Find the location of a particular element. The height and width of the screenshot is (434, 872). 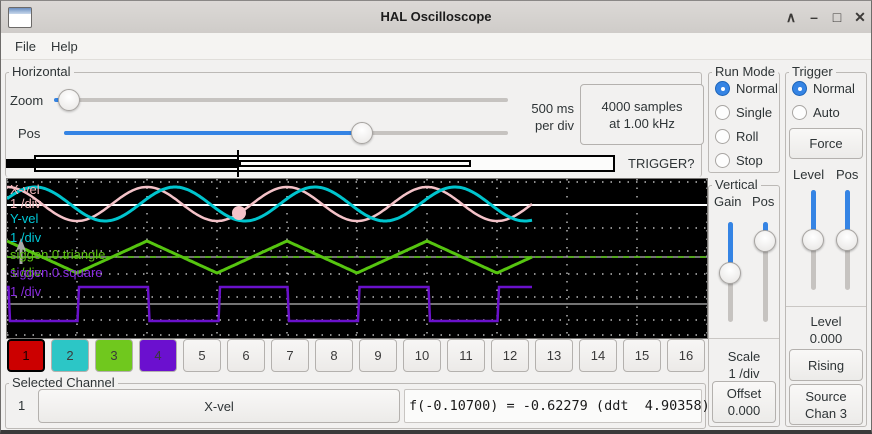

level-slider is located at coordinates (813, 240).